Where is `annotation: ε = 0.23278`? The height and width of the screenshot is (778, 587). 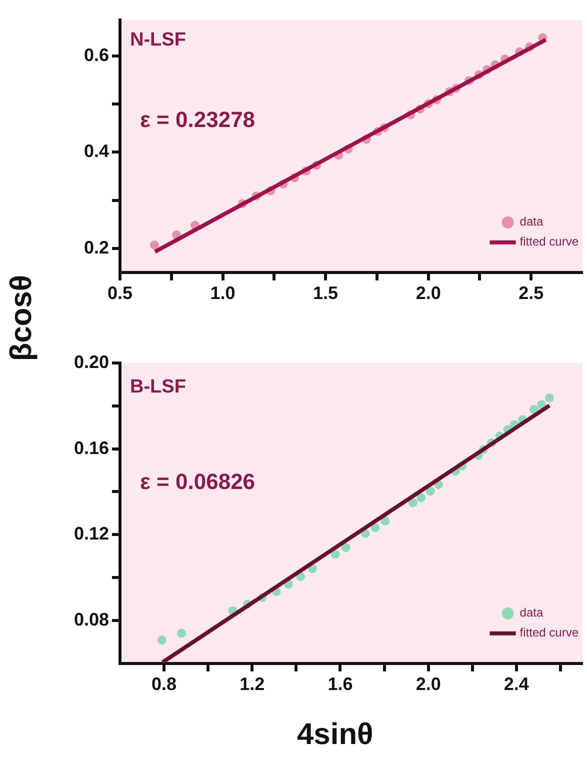
annotation: ε = 0.23278 is located at coordinates (198, 119).